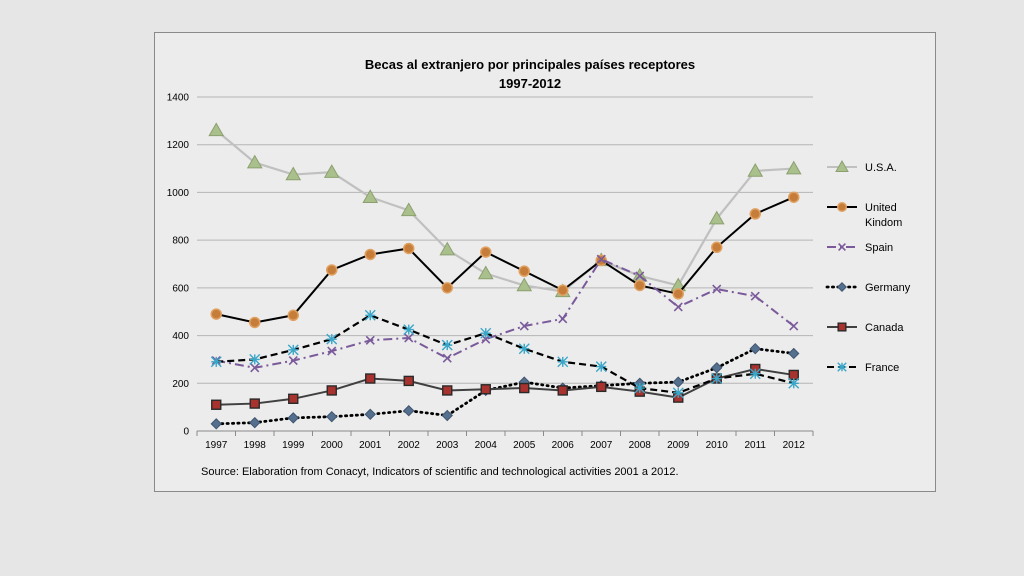 The height and width of the screenshot is (576, 1024). What do you see at coordinates (883, 215) in the screenshot?
I see `legend-label: United Kindom` at bounding box center [883, 215].